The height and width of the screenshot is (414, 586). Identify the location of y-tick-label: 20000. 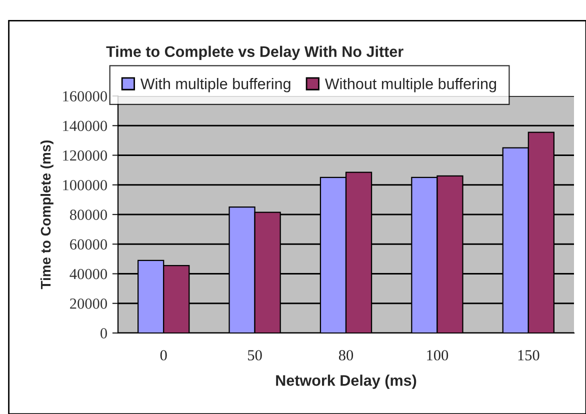
(88, 303).